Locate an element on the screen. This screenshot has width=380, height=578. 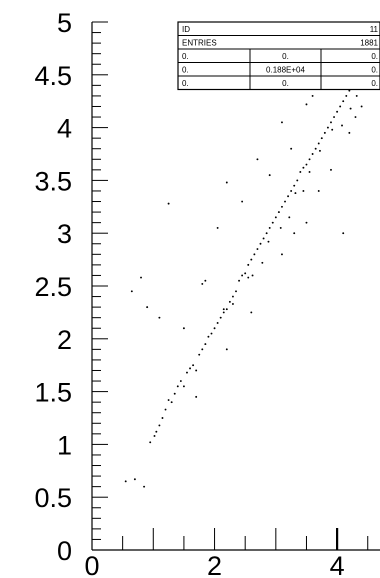
y-tick-label: 2.5 is located at coordinates (53, 287).